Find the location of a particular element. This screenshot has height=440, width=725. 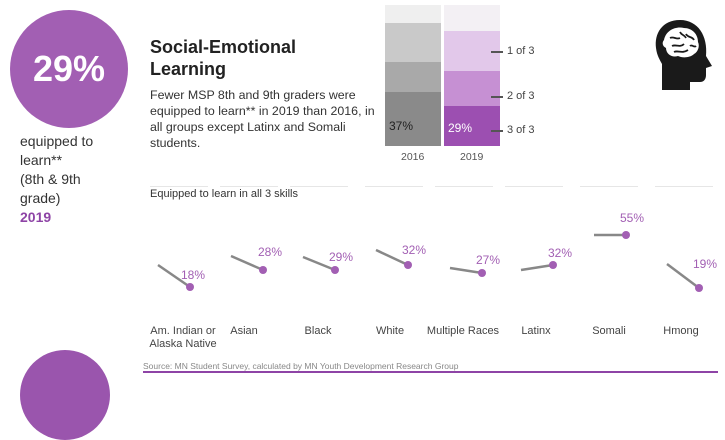

head-brain-icon is located at coordinates (684, 57).